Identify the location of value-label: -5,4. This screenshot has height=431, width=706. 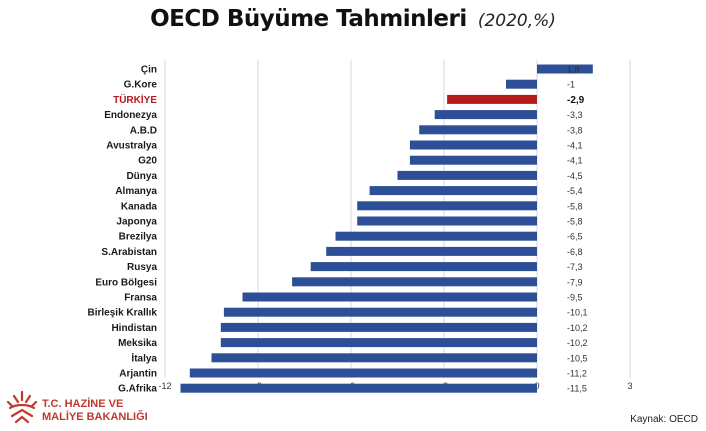
(575, 191).